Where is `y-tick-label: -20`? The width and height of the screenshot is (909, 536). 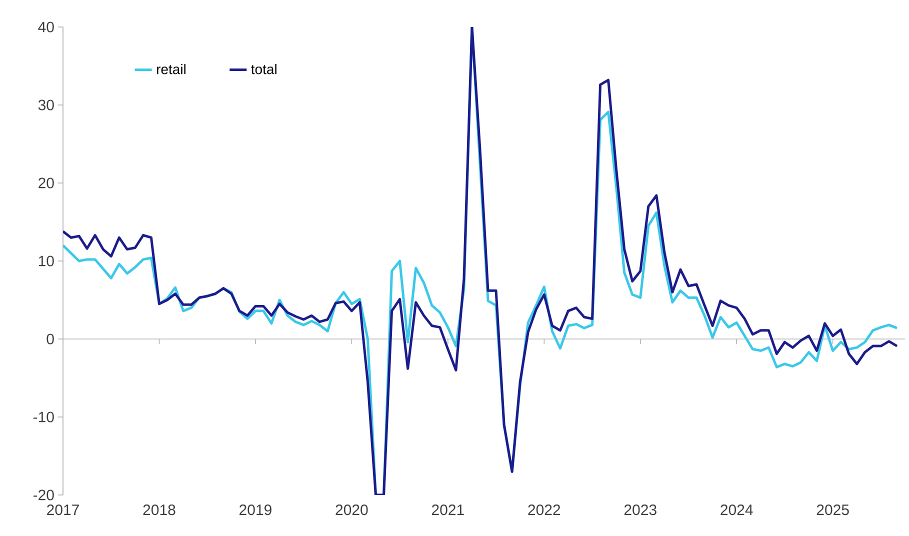
y-tick-label: -20 is located at coordinates (43, 495).